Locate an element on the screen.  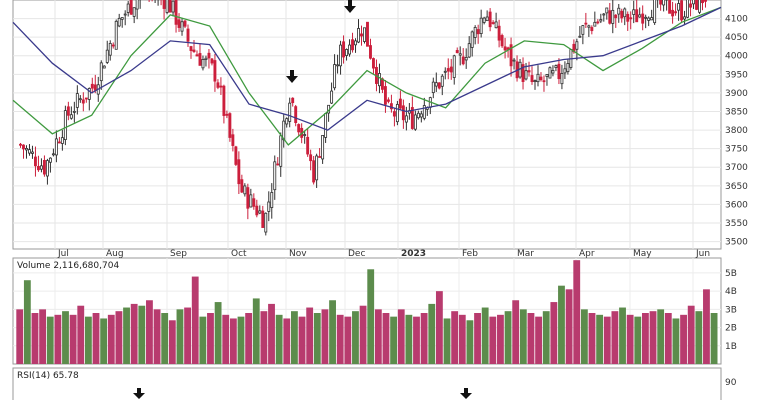
price-tick-label: 4000 is located at coordinates (736, 57).